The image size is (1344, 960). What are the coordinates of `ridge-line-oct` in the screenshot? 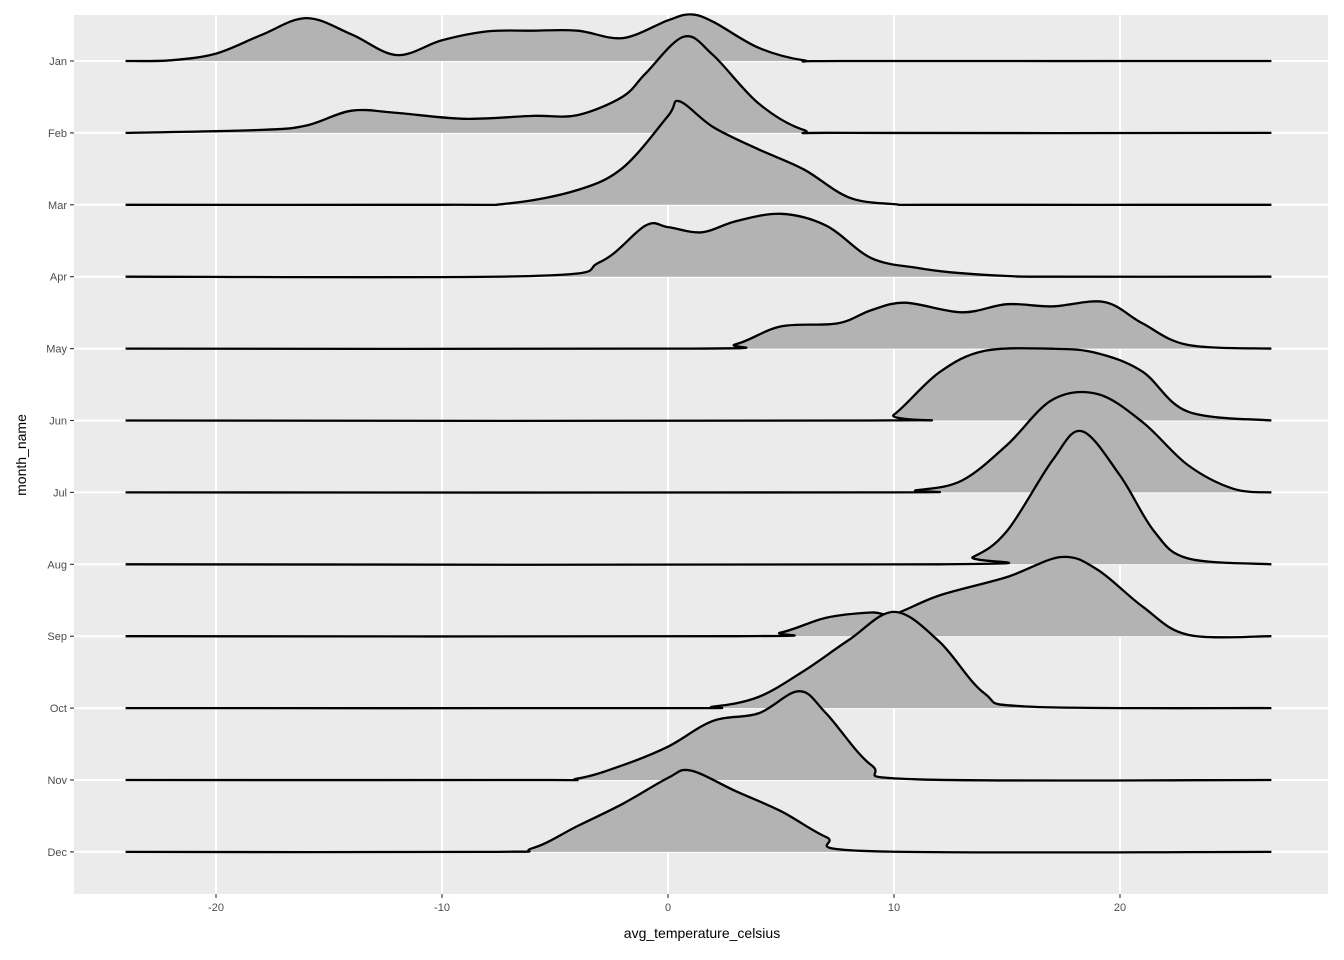 It's located at (698, 660).